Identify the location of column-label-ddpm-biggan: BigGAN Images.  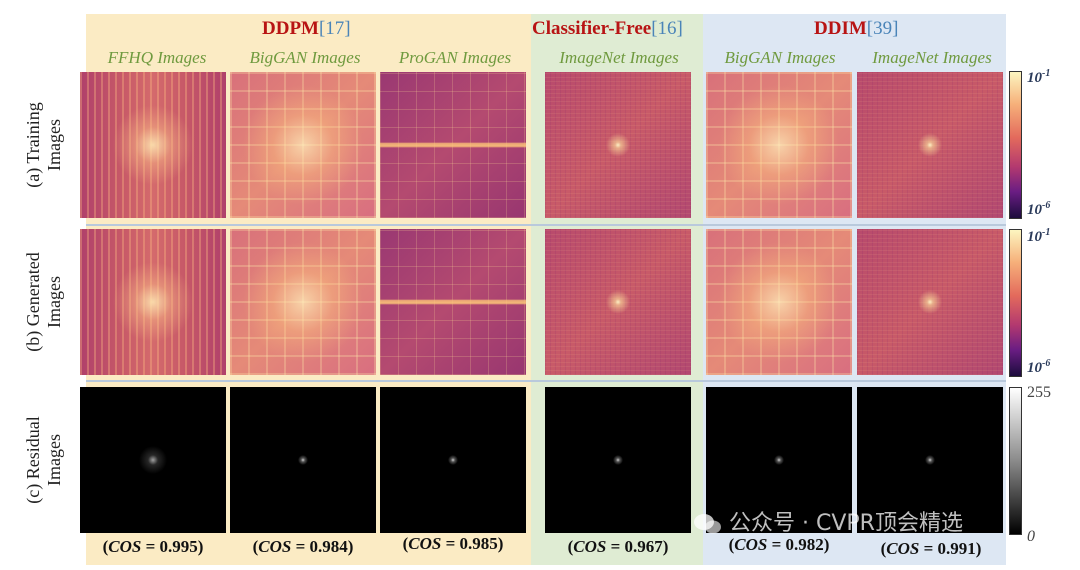
(305, 57).